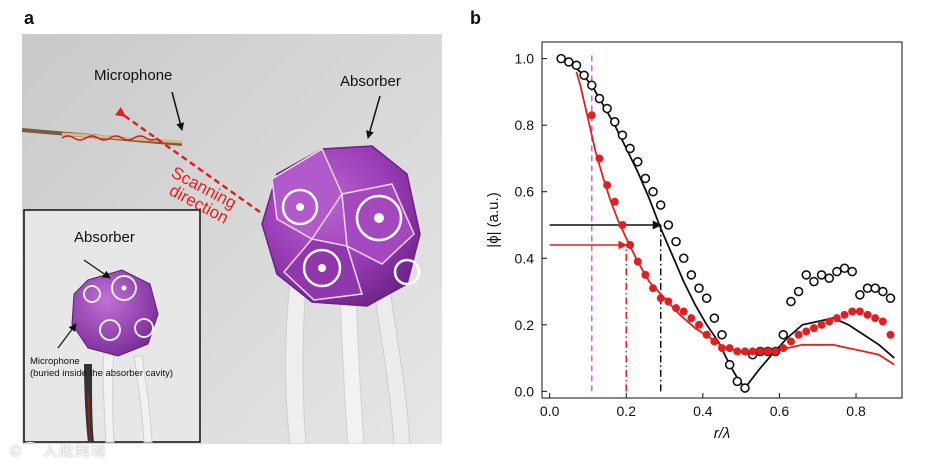 The image size is (928, 466). I want to click on y-tick-label: 0.4, so click(525, 258).